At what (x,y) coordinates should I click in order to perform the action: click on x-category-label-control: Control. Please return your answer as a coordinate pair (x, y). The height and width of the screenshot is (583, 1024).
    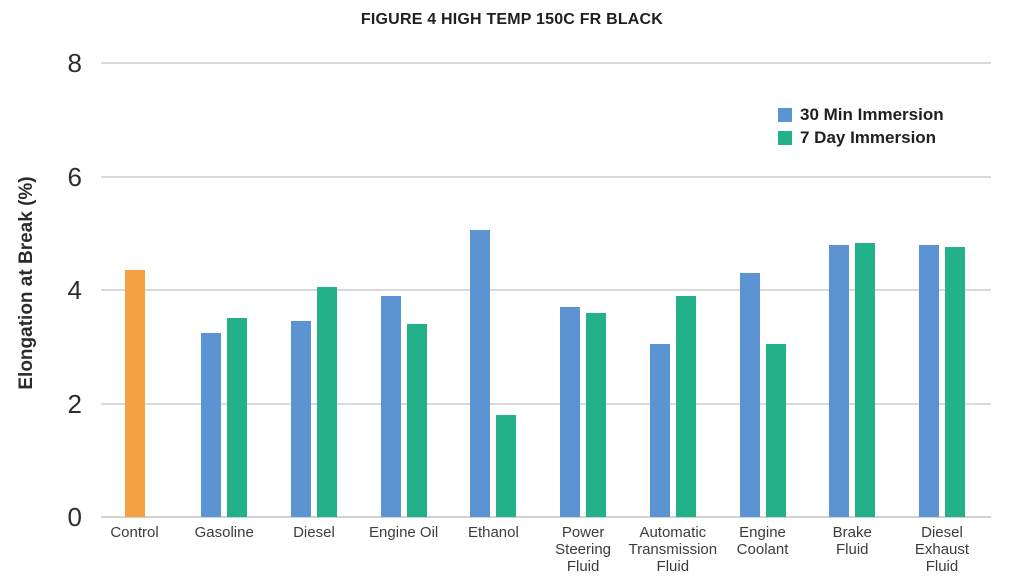
    Looking at the image, I should click on (134, 532).